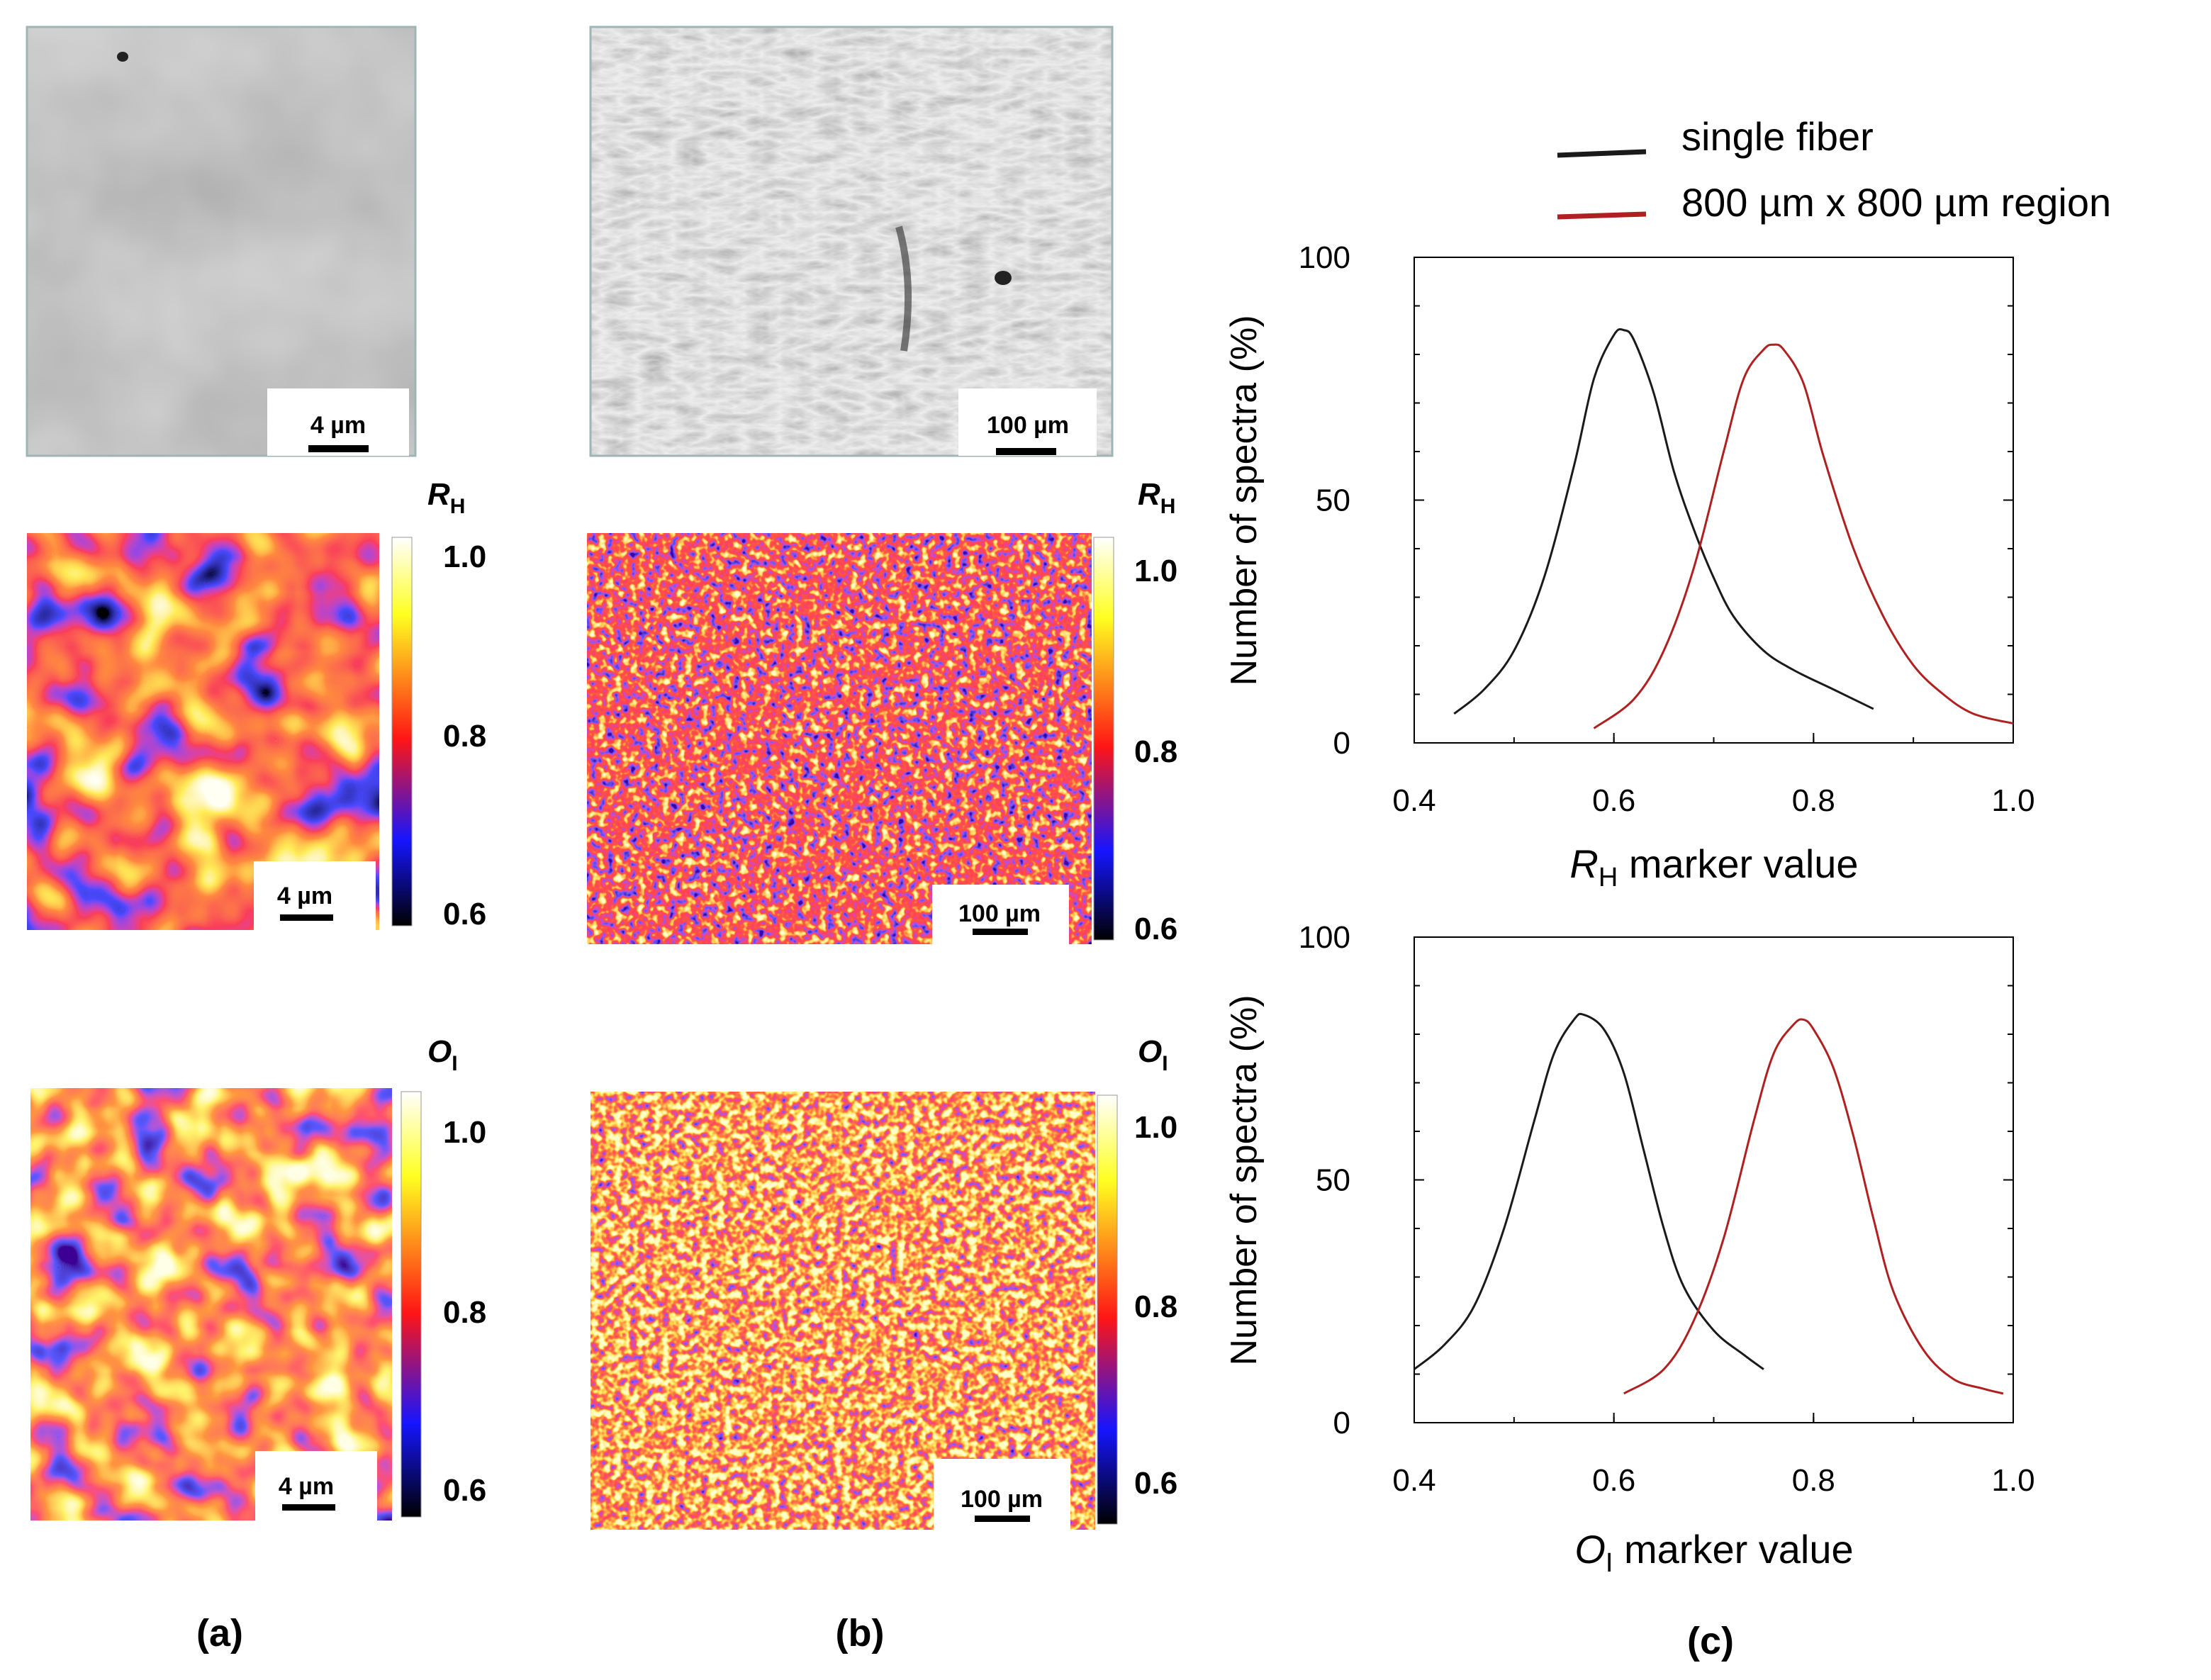  I want to click on x-axis-label: OI marker value, so click(1713, 1553).